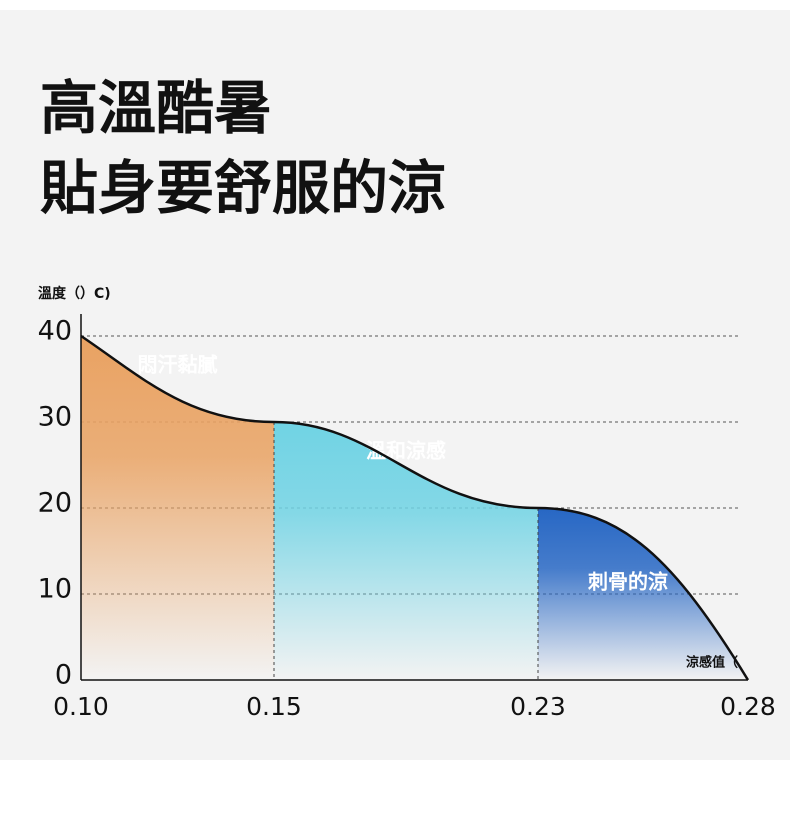 This screenshot has height=833, width=790. I want to click on title-line: 高溫酷暑, so click(156, 108).